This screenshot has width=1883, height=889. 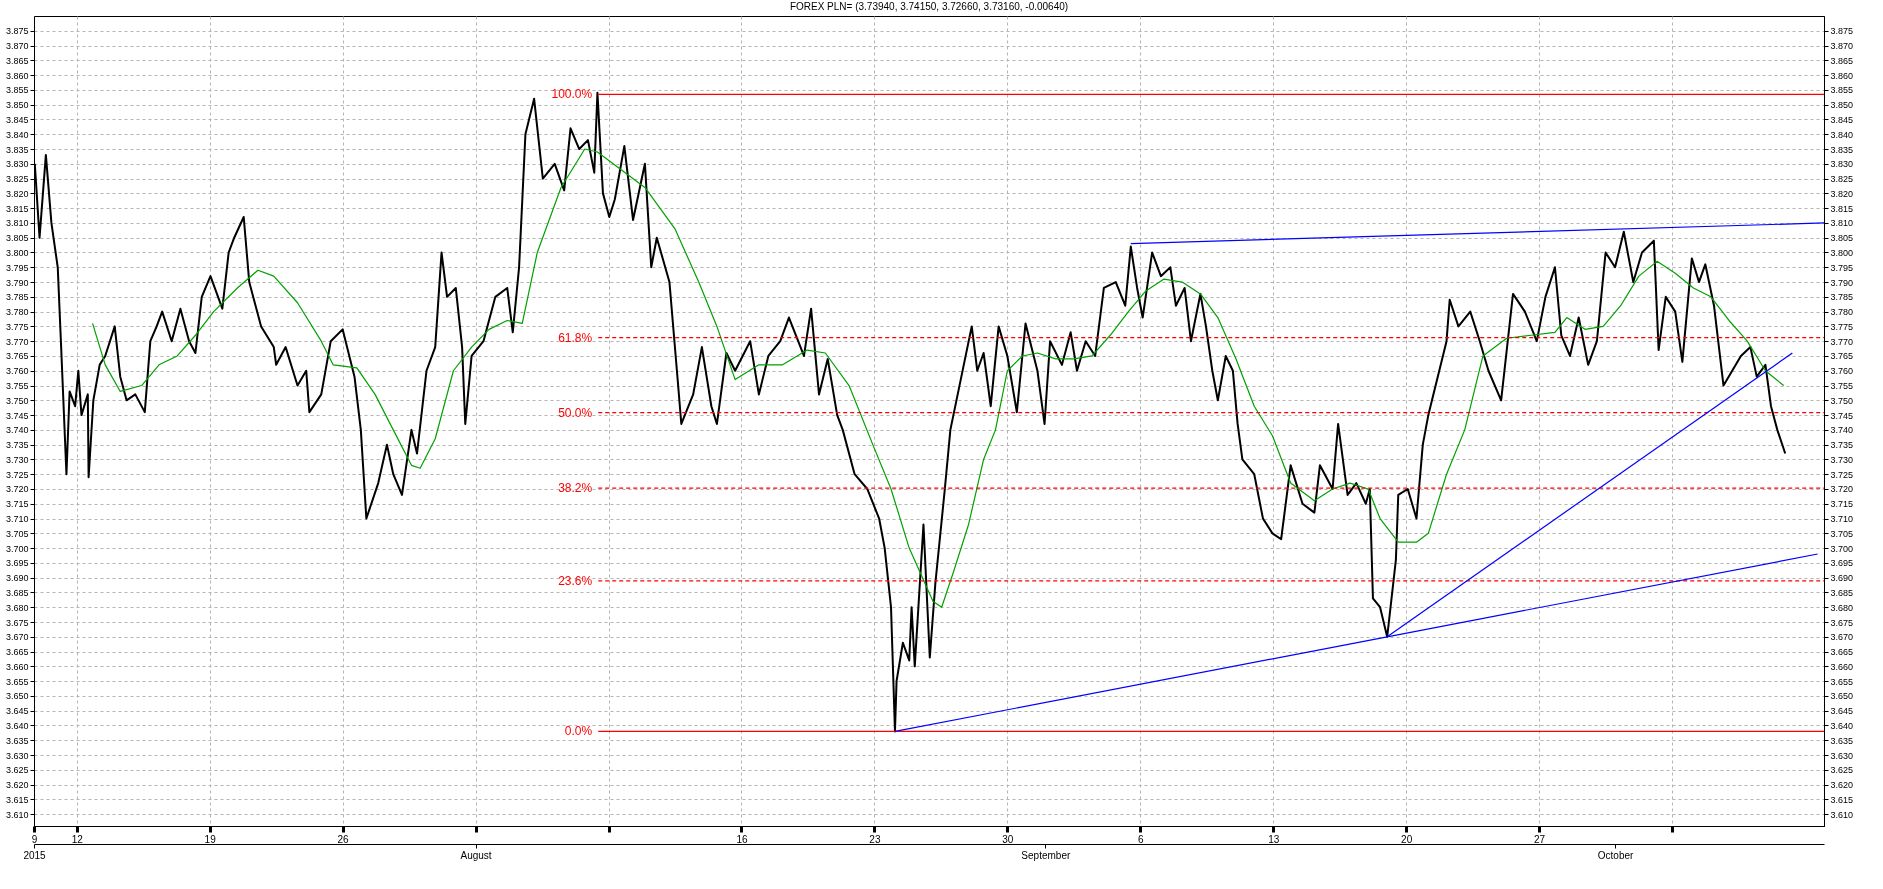 What do you see at coordinates (1842, 548) in the screenshot?
I see `y2-tick-label: 3.700` at bounding box center [1842, 548].